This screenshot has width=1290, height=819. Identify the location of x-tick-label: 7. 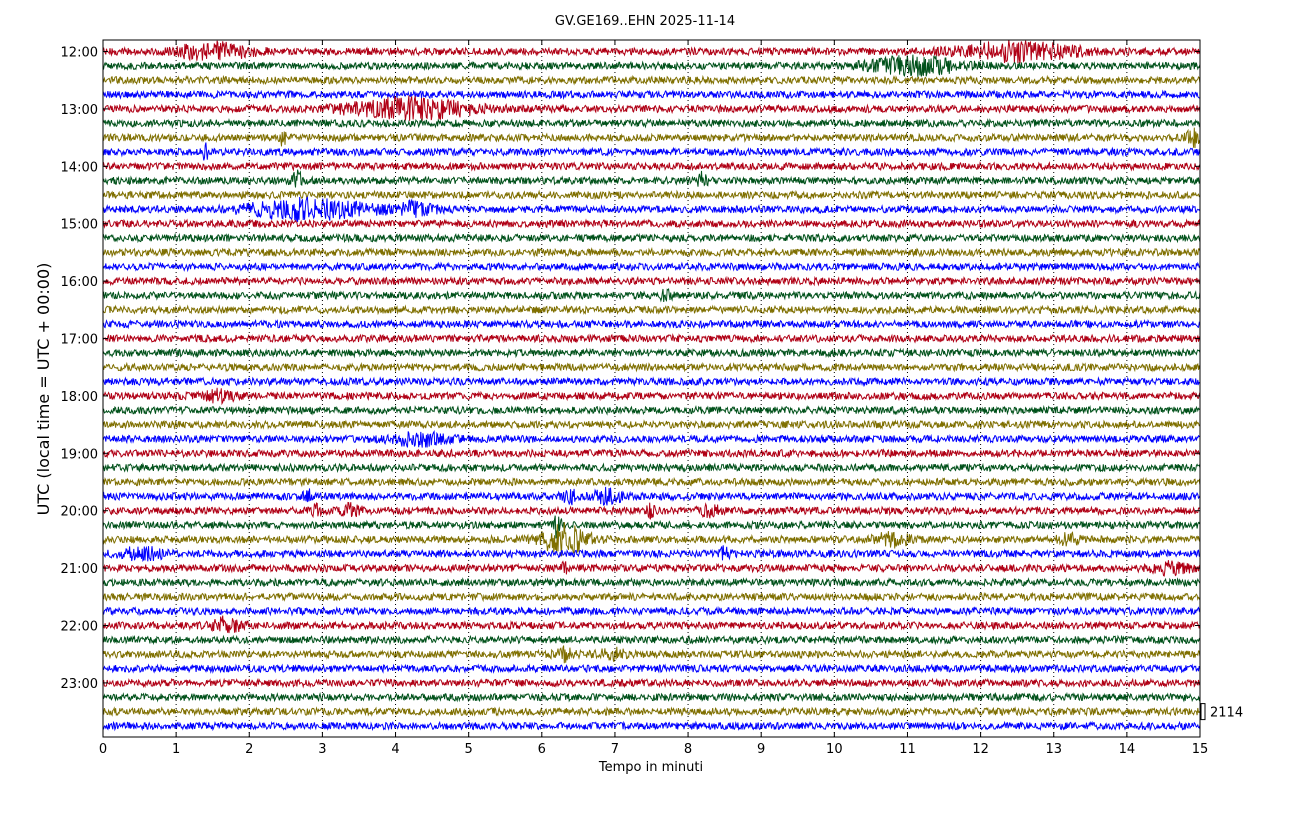
(615, 749).